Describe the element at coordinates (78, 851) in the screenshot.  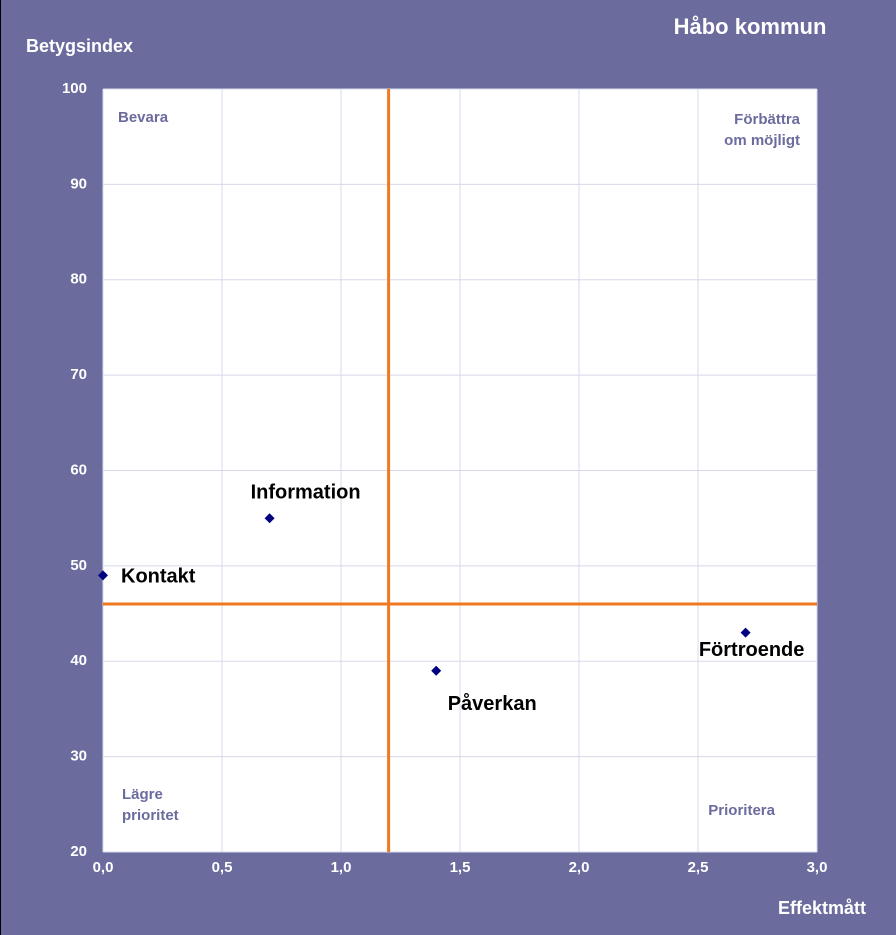
I see `y-tick-label: 20` at that location.